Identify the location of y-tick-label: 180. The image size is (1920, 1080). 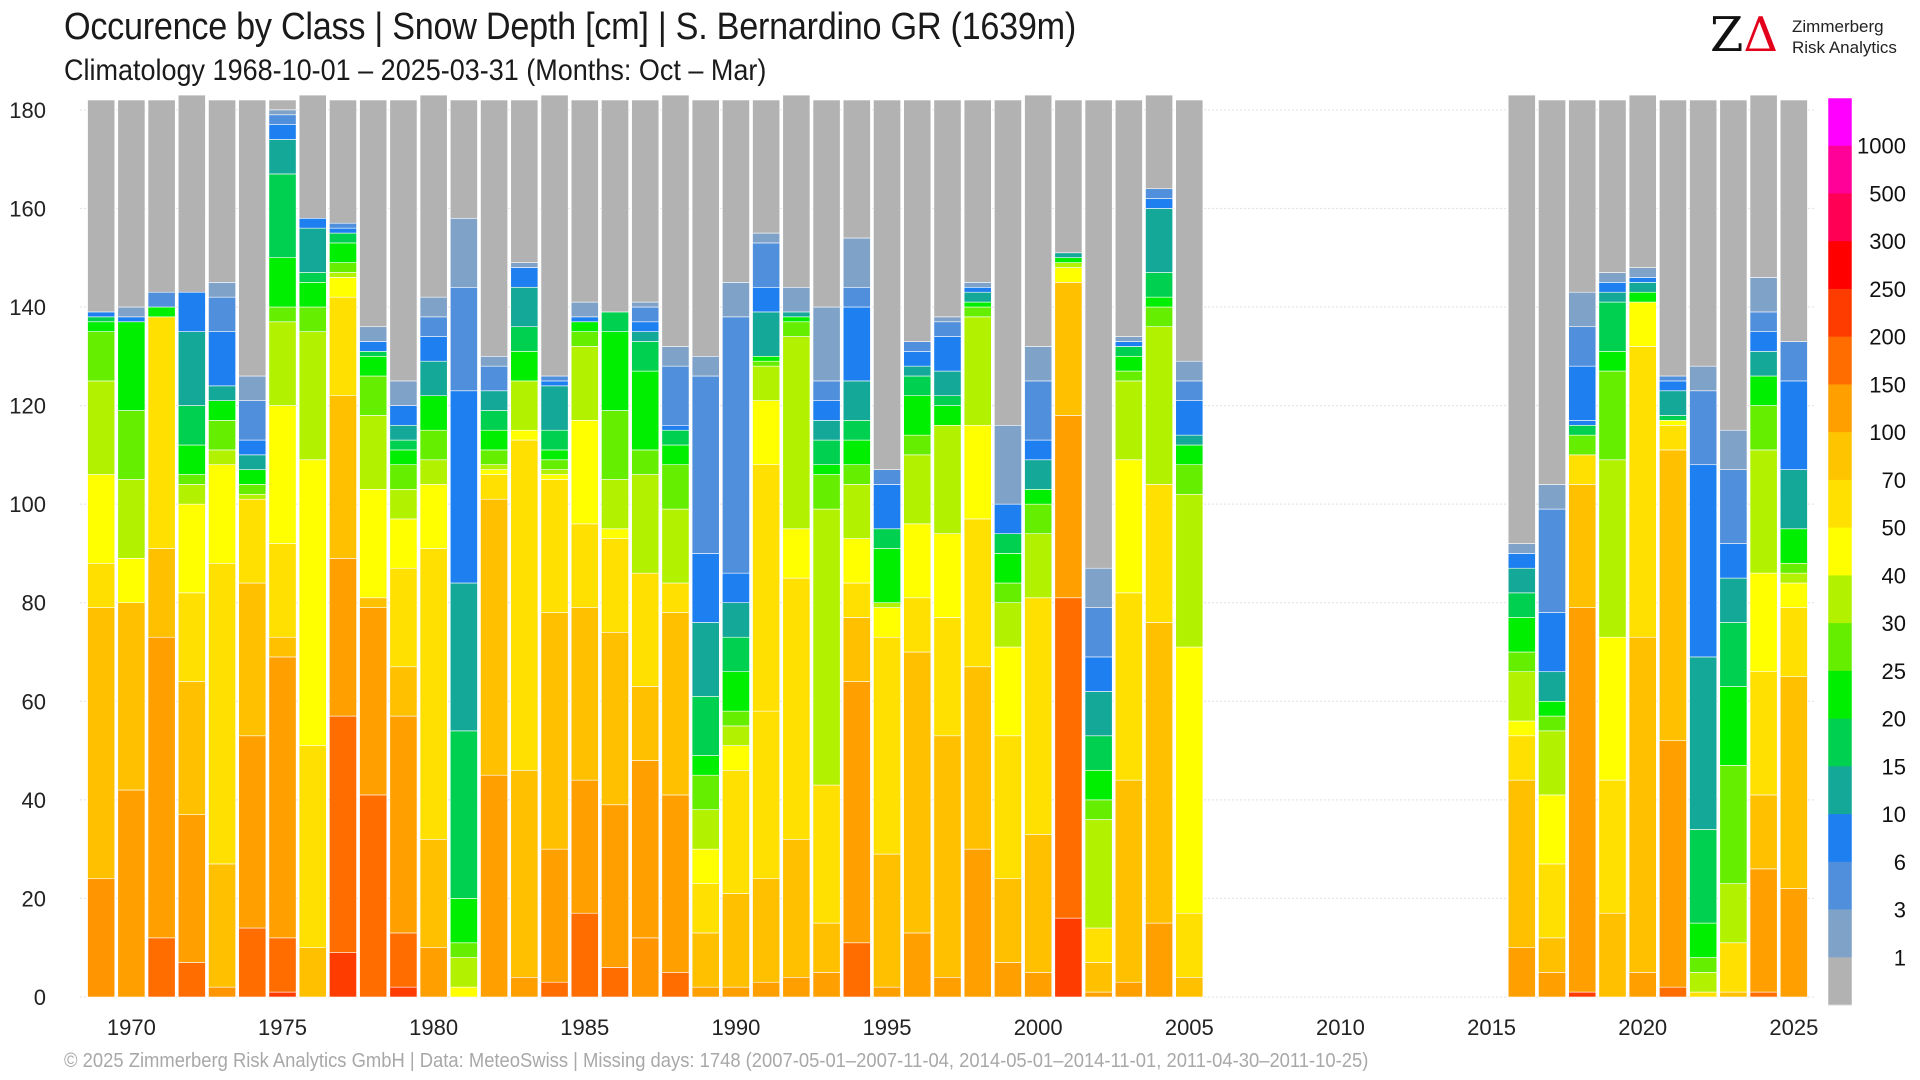
(27, 110).